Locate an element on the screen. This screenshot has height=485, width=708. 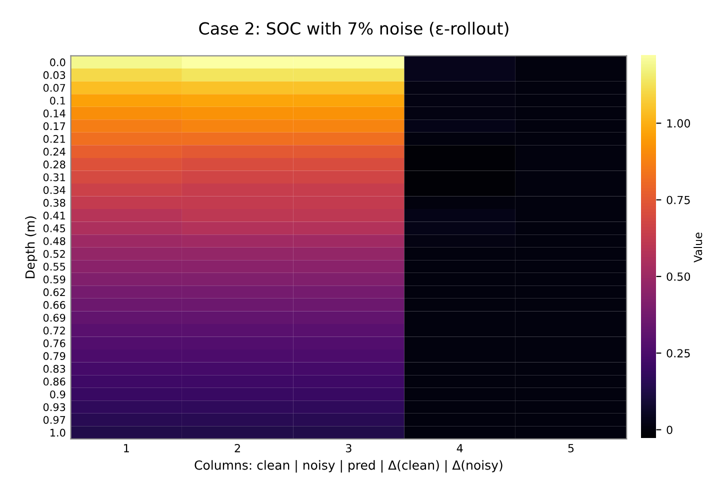
y-tick-label: 0.69 is located at coordinates (54, 318).